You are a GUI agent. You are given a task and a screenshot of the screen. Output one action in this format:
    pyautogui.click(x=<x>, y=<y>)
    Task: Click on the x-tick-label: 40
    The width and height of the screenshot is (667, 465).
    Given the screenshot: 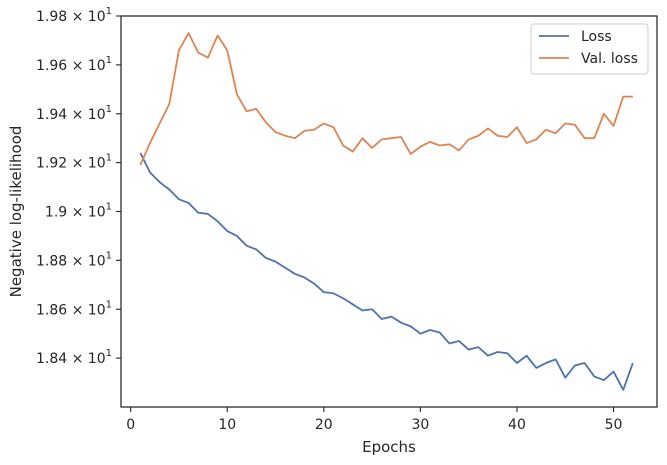 What is the action you would take?
    pyautogui.click(x=517, y=425)
    